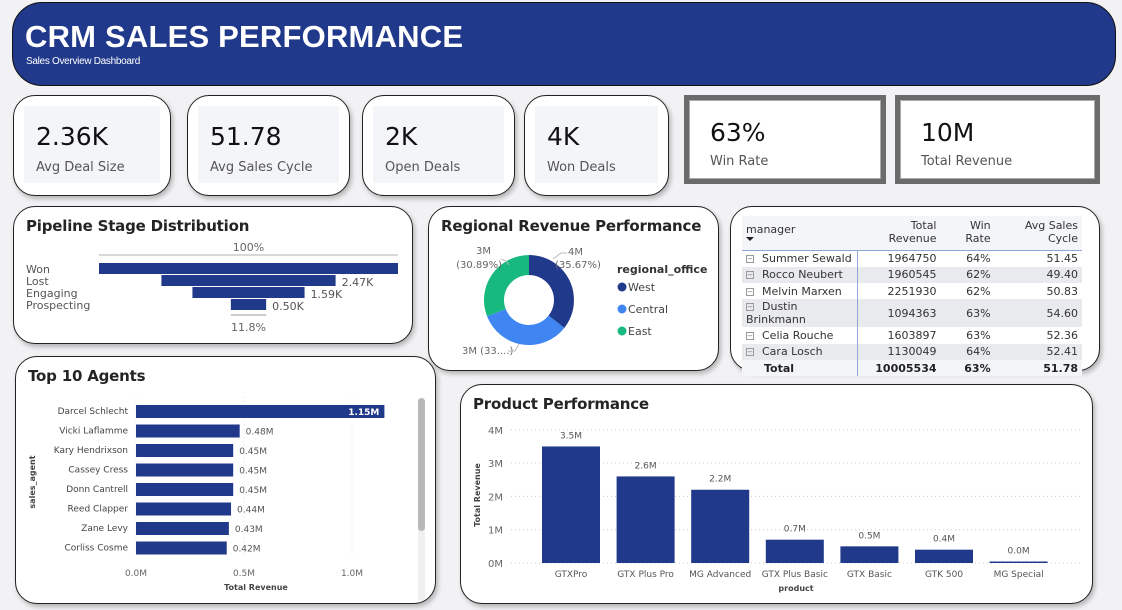  What do you see at coordinates (642, 287) in the screenshot?
I see `legend-item-west: West` at bounding box center [642, 287].